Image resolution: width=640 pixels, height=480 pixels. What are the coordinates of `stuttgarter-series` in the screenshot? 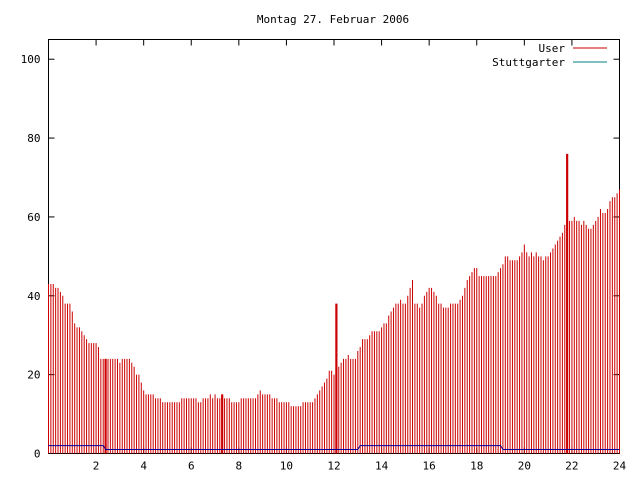 It's located at (334, 448).